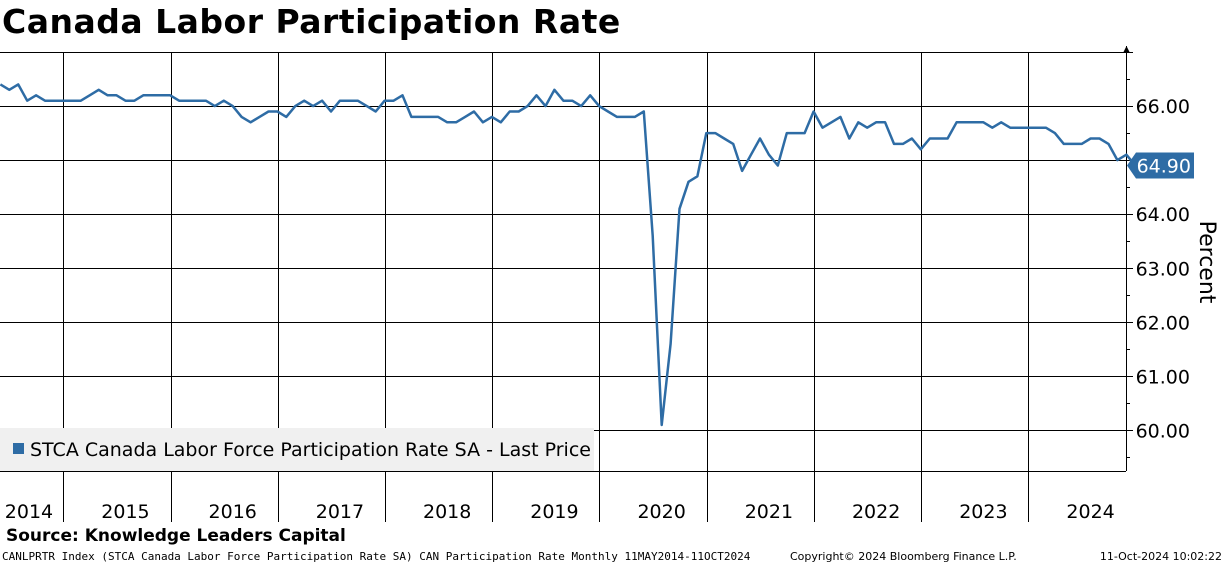 Image resolution: width=1224 pixels, height=566 pixels. Describe the element at coordinates (903, 556) in the screenshot. I see `footer-copyright: Copyright© 2024 Bloomberg Finance L.P.` at that location.